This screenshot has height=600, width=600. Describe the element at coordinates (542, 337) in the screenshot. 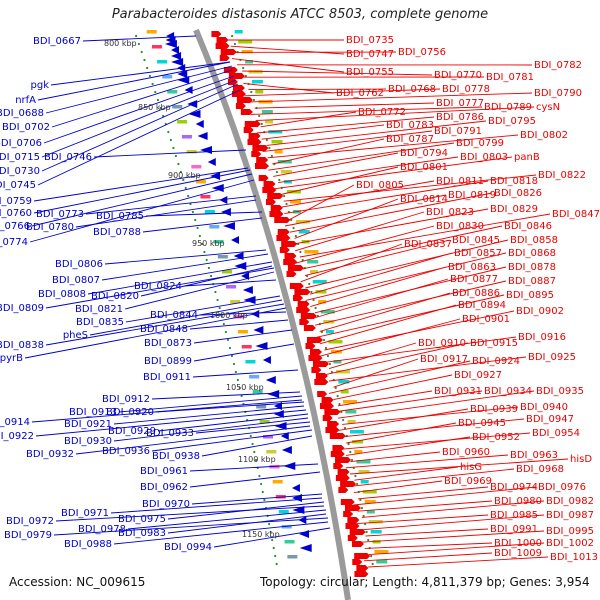

I see `gene-label-BDI_0916: BDI_0916` at that location.